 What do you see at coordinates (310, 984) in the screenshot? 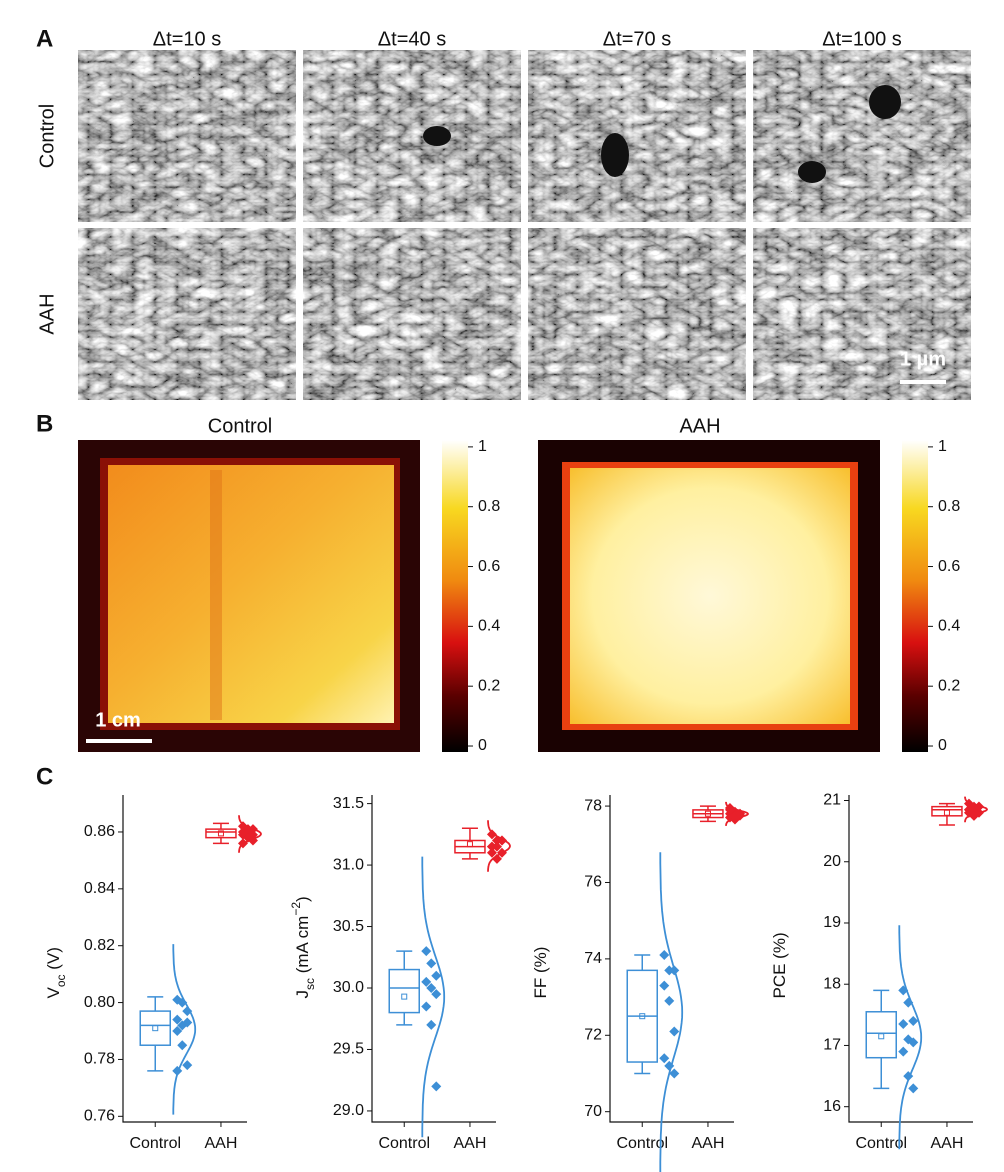
I see `y-axis-label-part: sc` at bounding box center [310, 984].